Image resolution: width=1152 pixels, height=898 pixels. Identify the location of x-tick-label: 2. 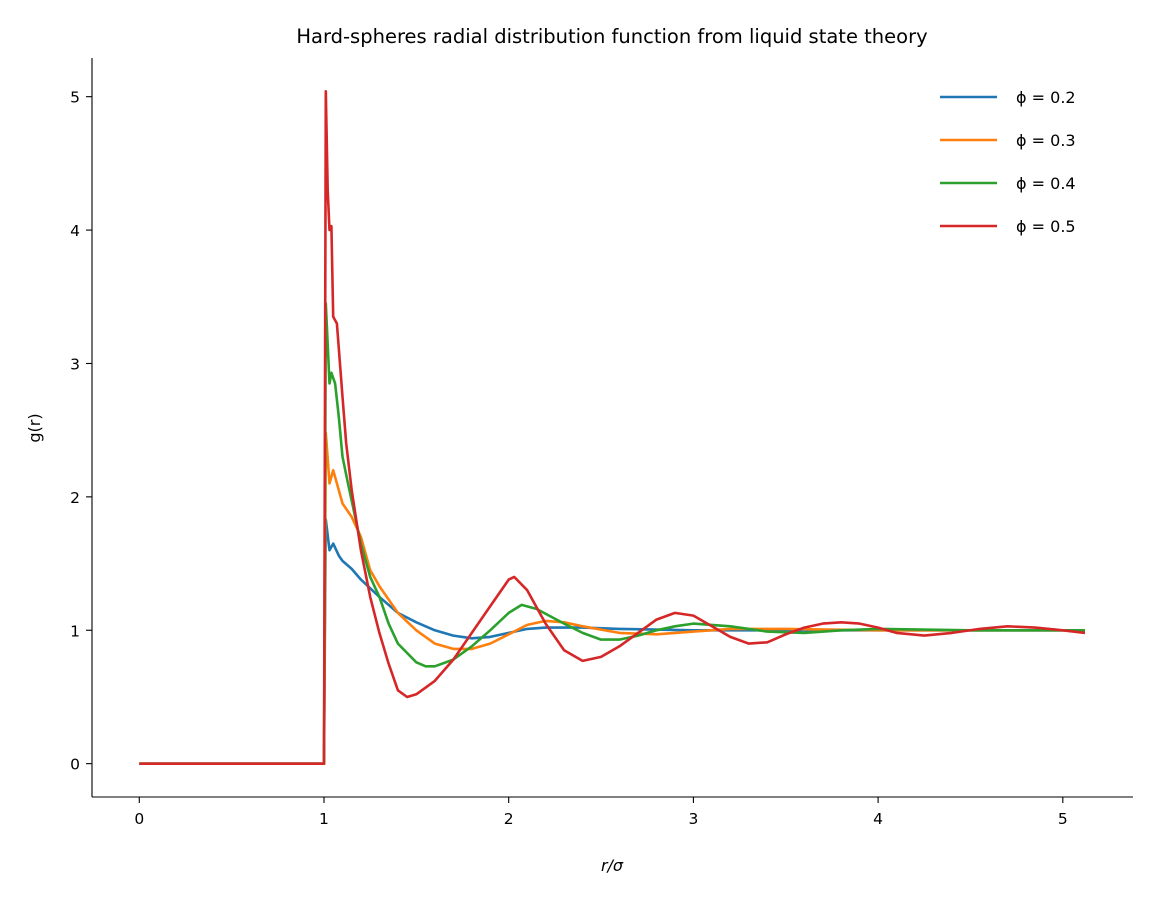
(509, 819).